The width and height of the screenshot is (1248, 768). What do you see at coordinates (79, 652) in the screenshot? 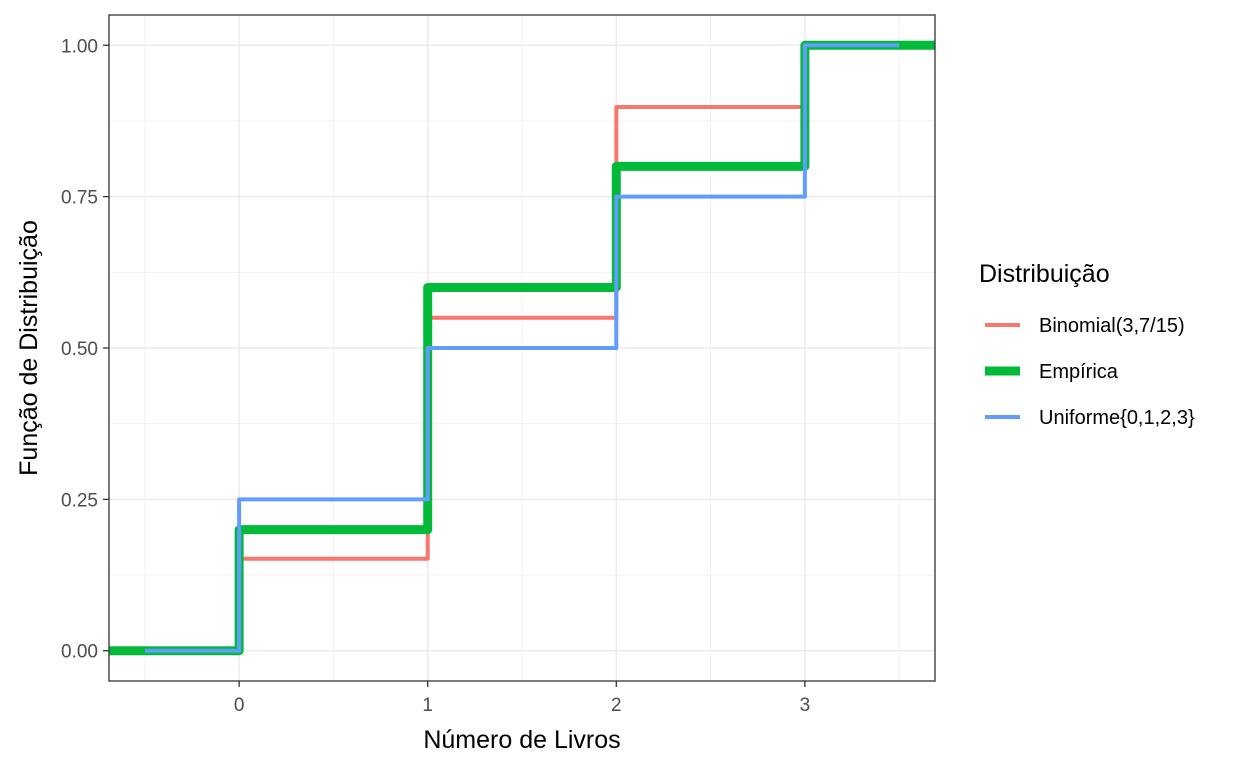
I see `y-tick-label: 0.00` at bounding box center [79, 652].